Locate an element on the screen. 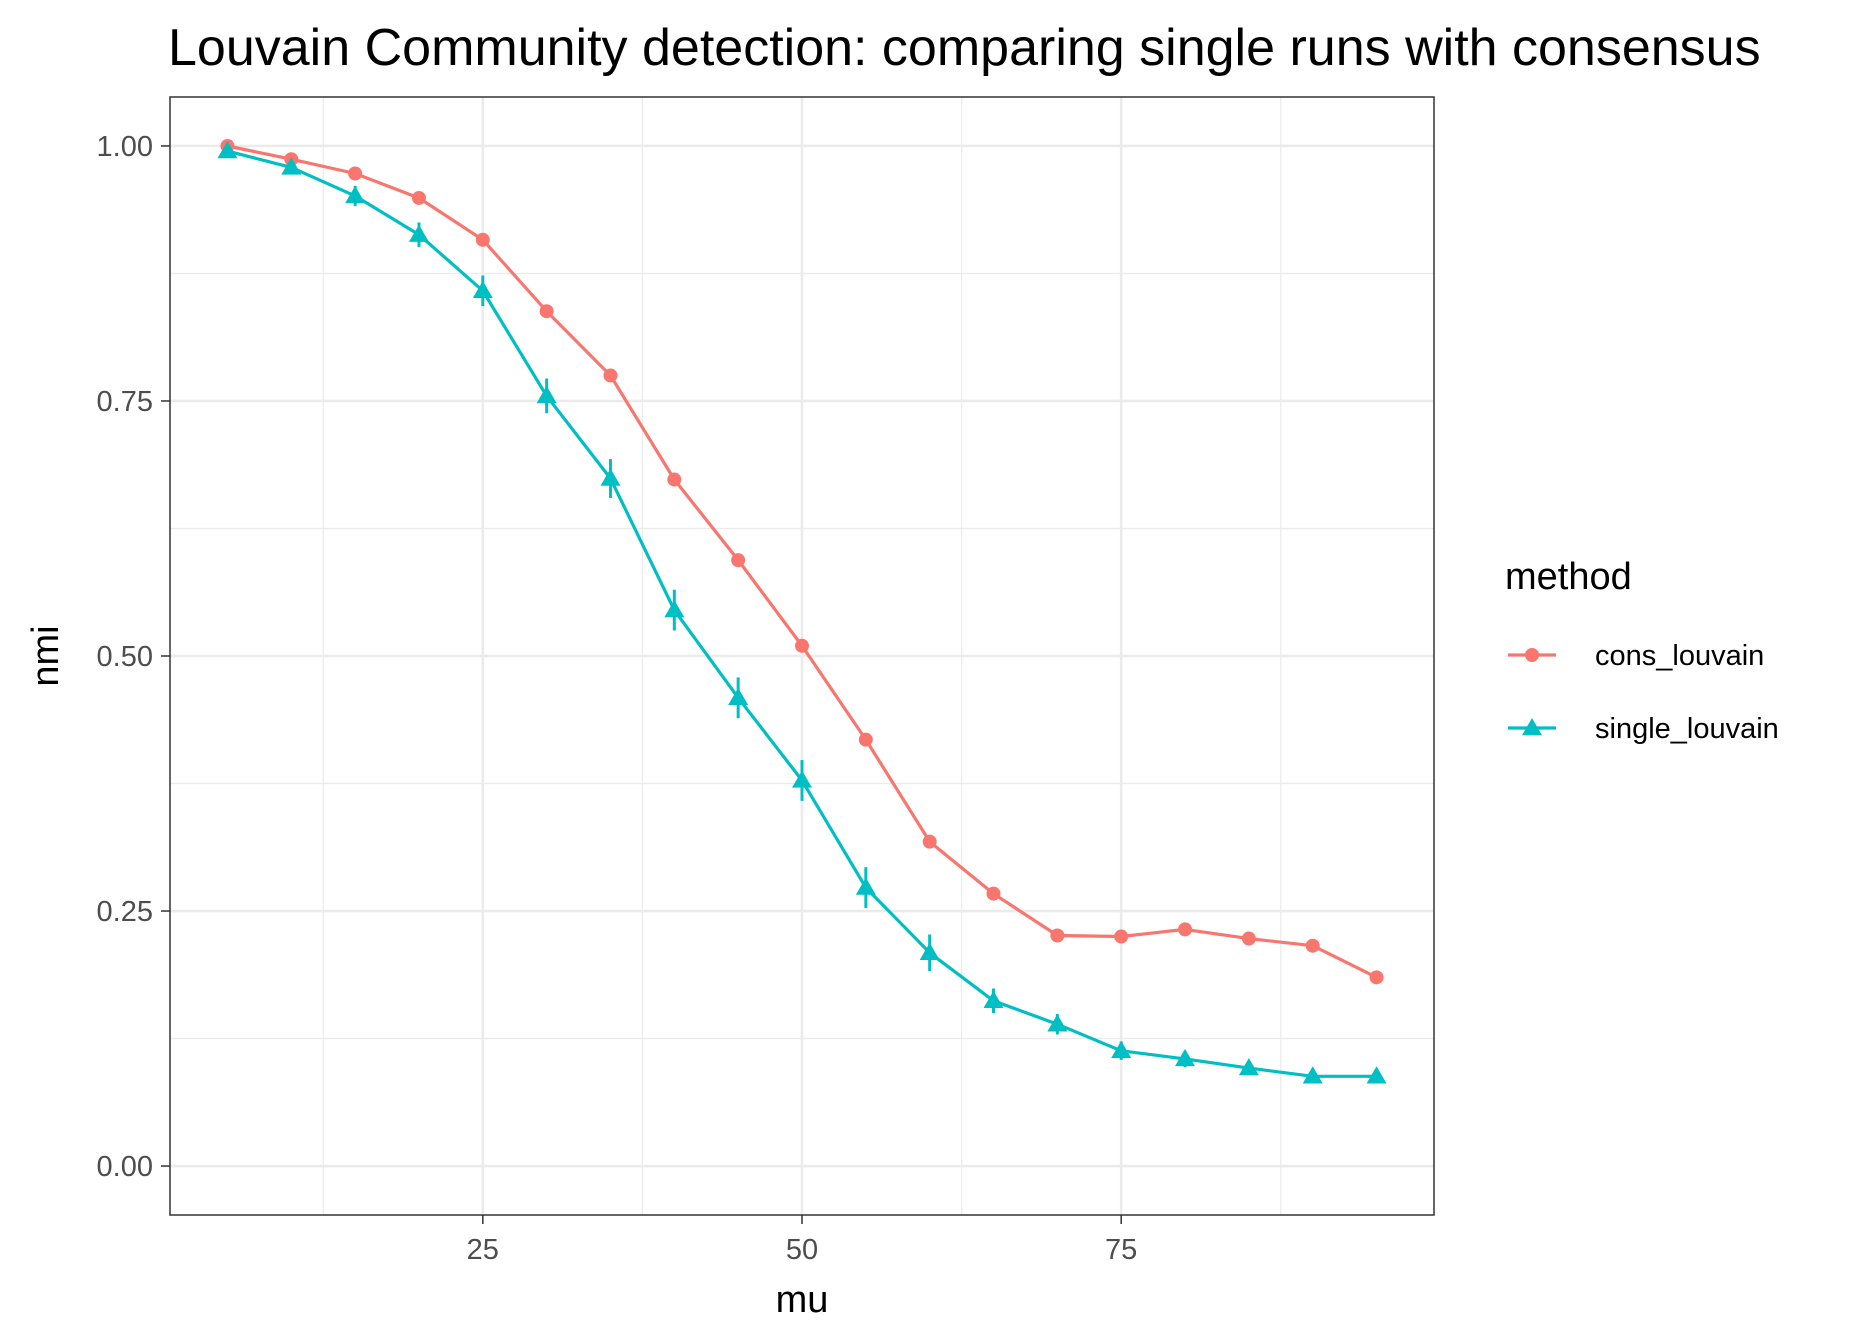  legend-item-cons_louvain: cons_louvain is located at coordinates (1636, 656).